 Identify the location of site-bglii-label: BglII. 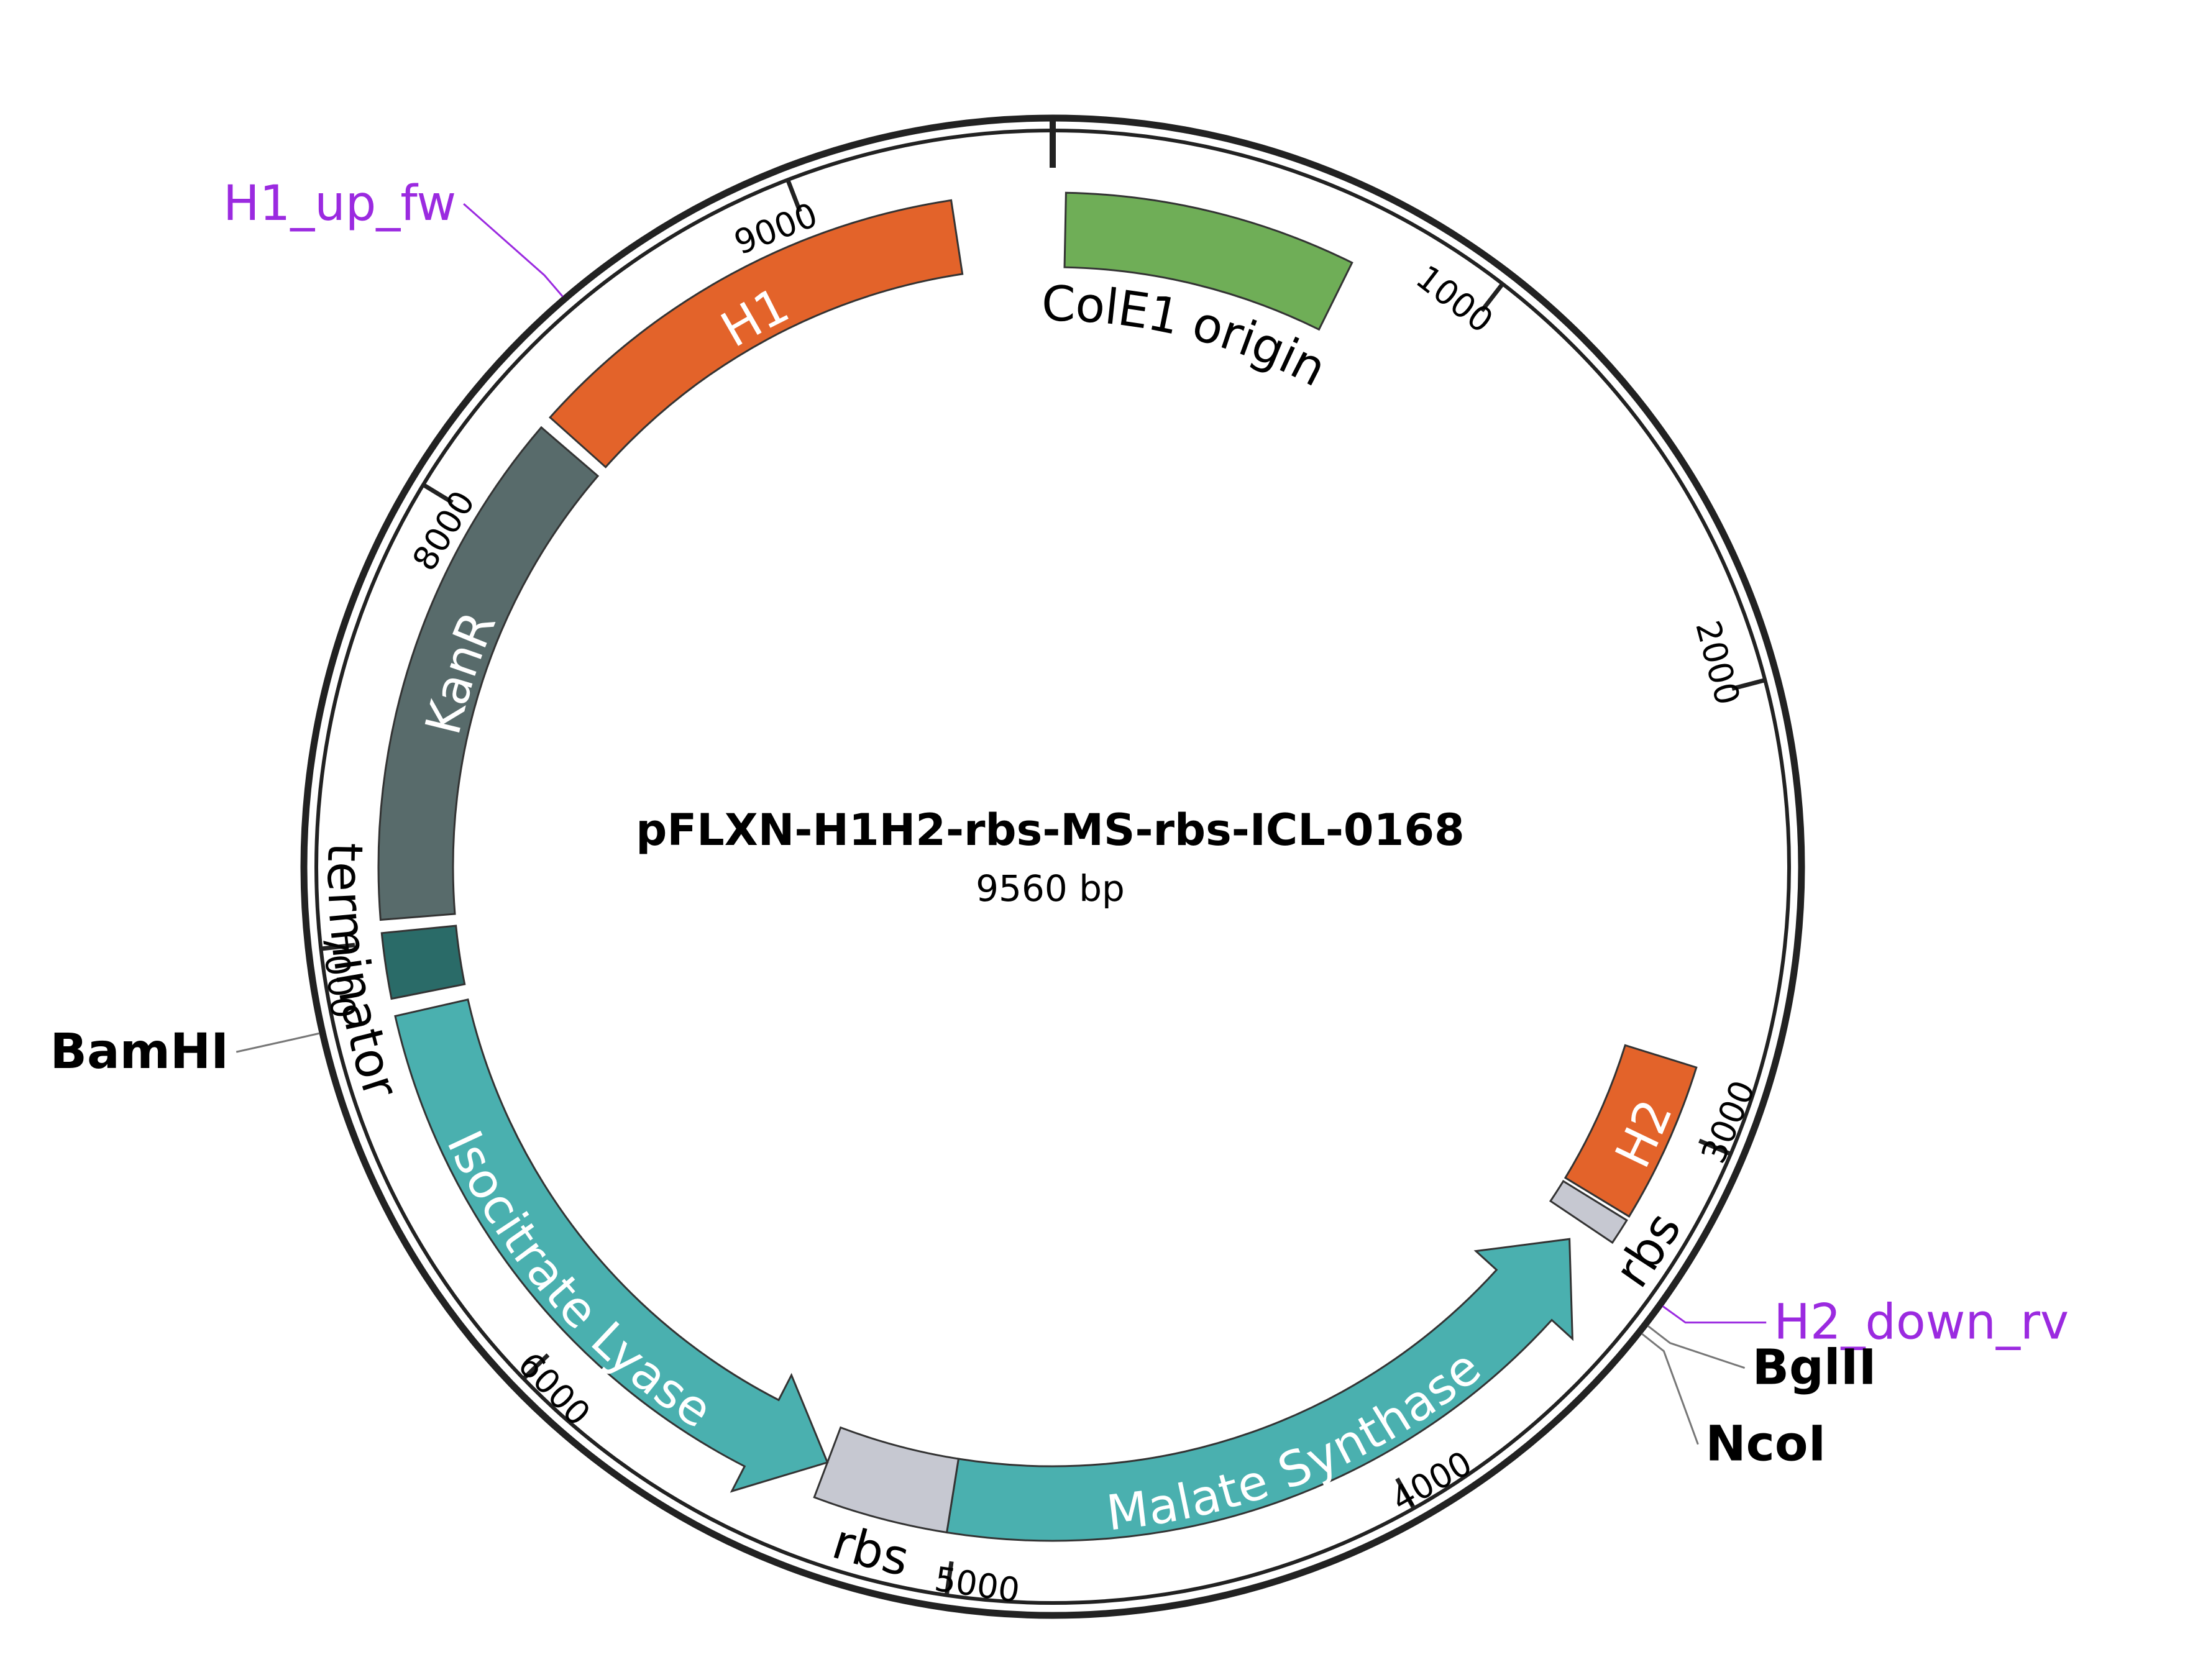
(1814, 1368).